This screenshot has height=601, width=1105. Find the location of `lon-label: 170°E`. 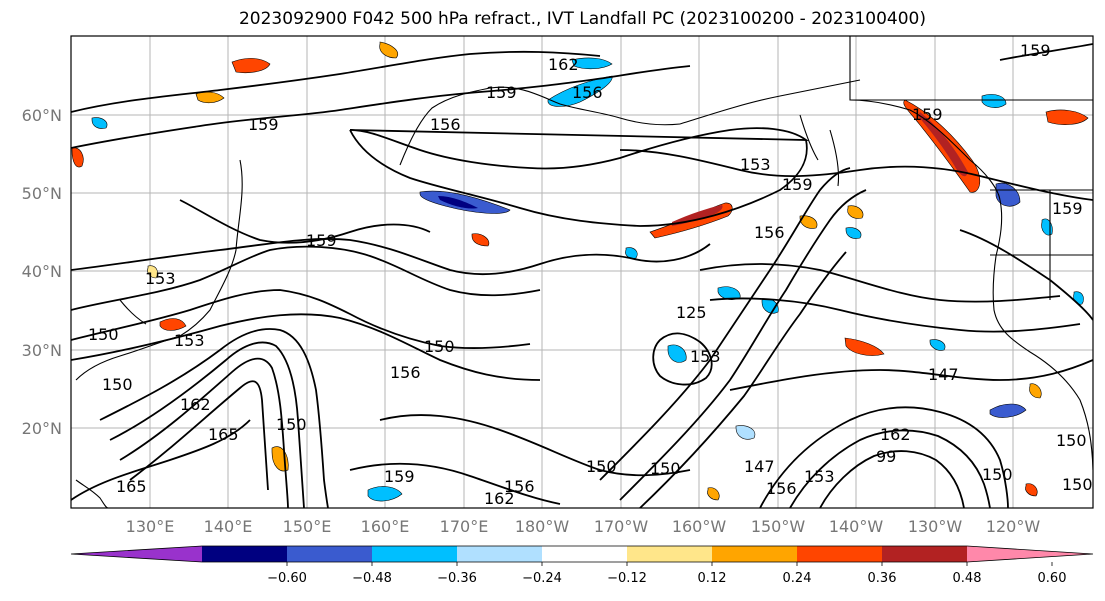

lon-label: 170°E is located at coordinates (464, 526).